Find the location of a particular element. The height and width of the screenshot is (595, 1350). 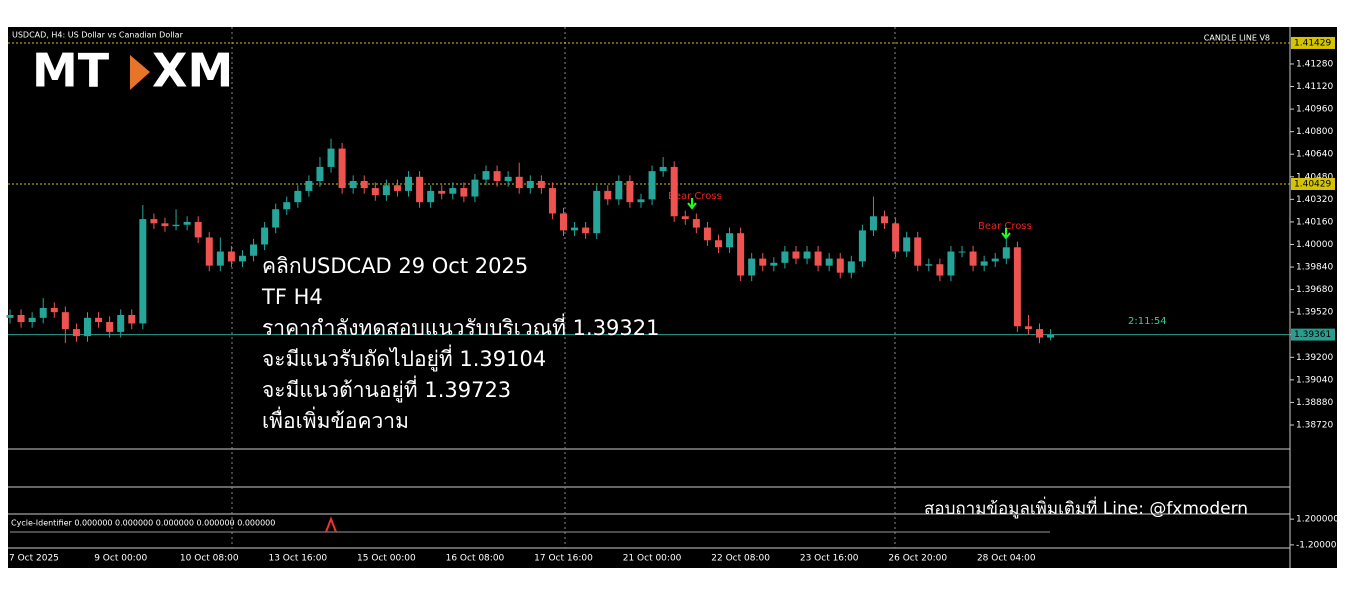

note-line: ราคากำลังทดสอบแนวรับบริเวณที่ 1.39321 is located at coordinates (461, 326).